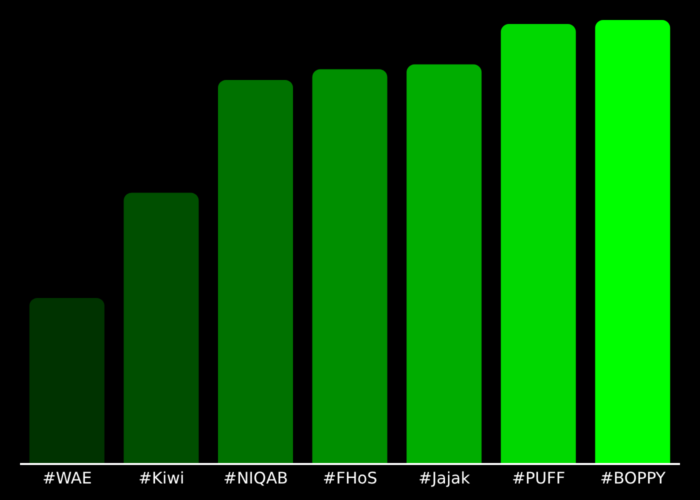 This screenshot has width=700, height=500. Describe the element at coordinates (350, 478) in the screenshot. I see `x-tick-label: #FHoS` at that location.